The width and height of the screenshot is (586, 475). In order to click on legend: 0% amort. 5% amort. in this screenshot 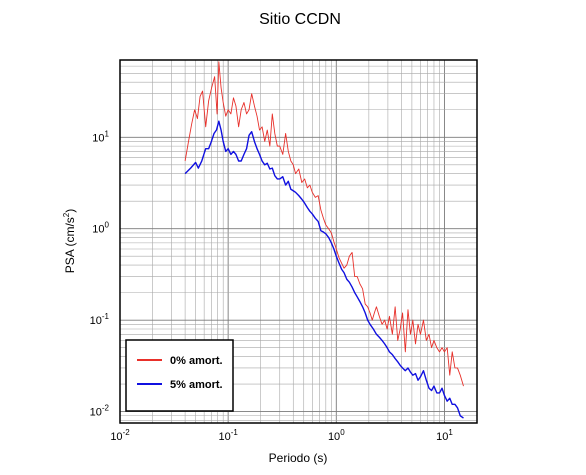, I will do `click(179, 375)`.